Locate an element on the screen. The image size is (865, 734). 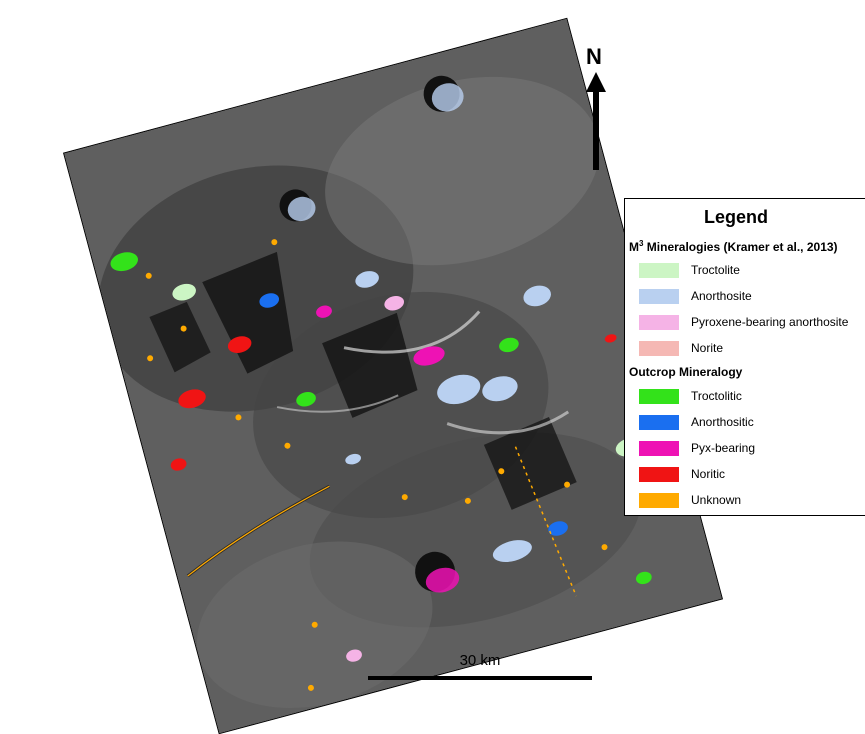
legend-item-pyx-bearing: Pyx-bearing is located at coordinates (697, 448).